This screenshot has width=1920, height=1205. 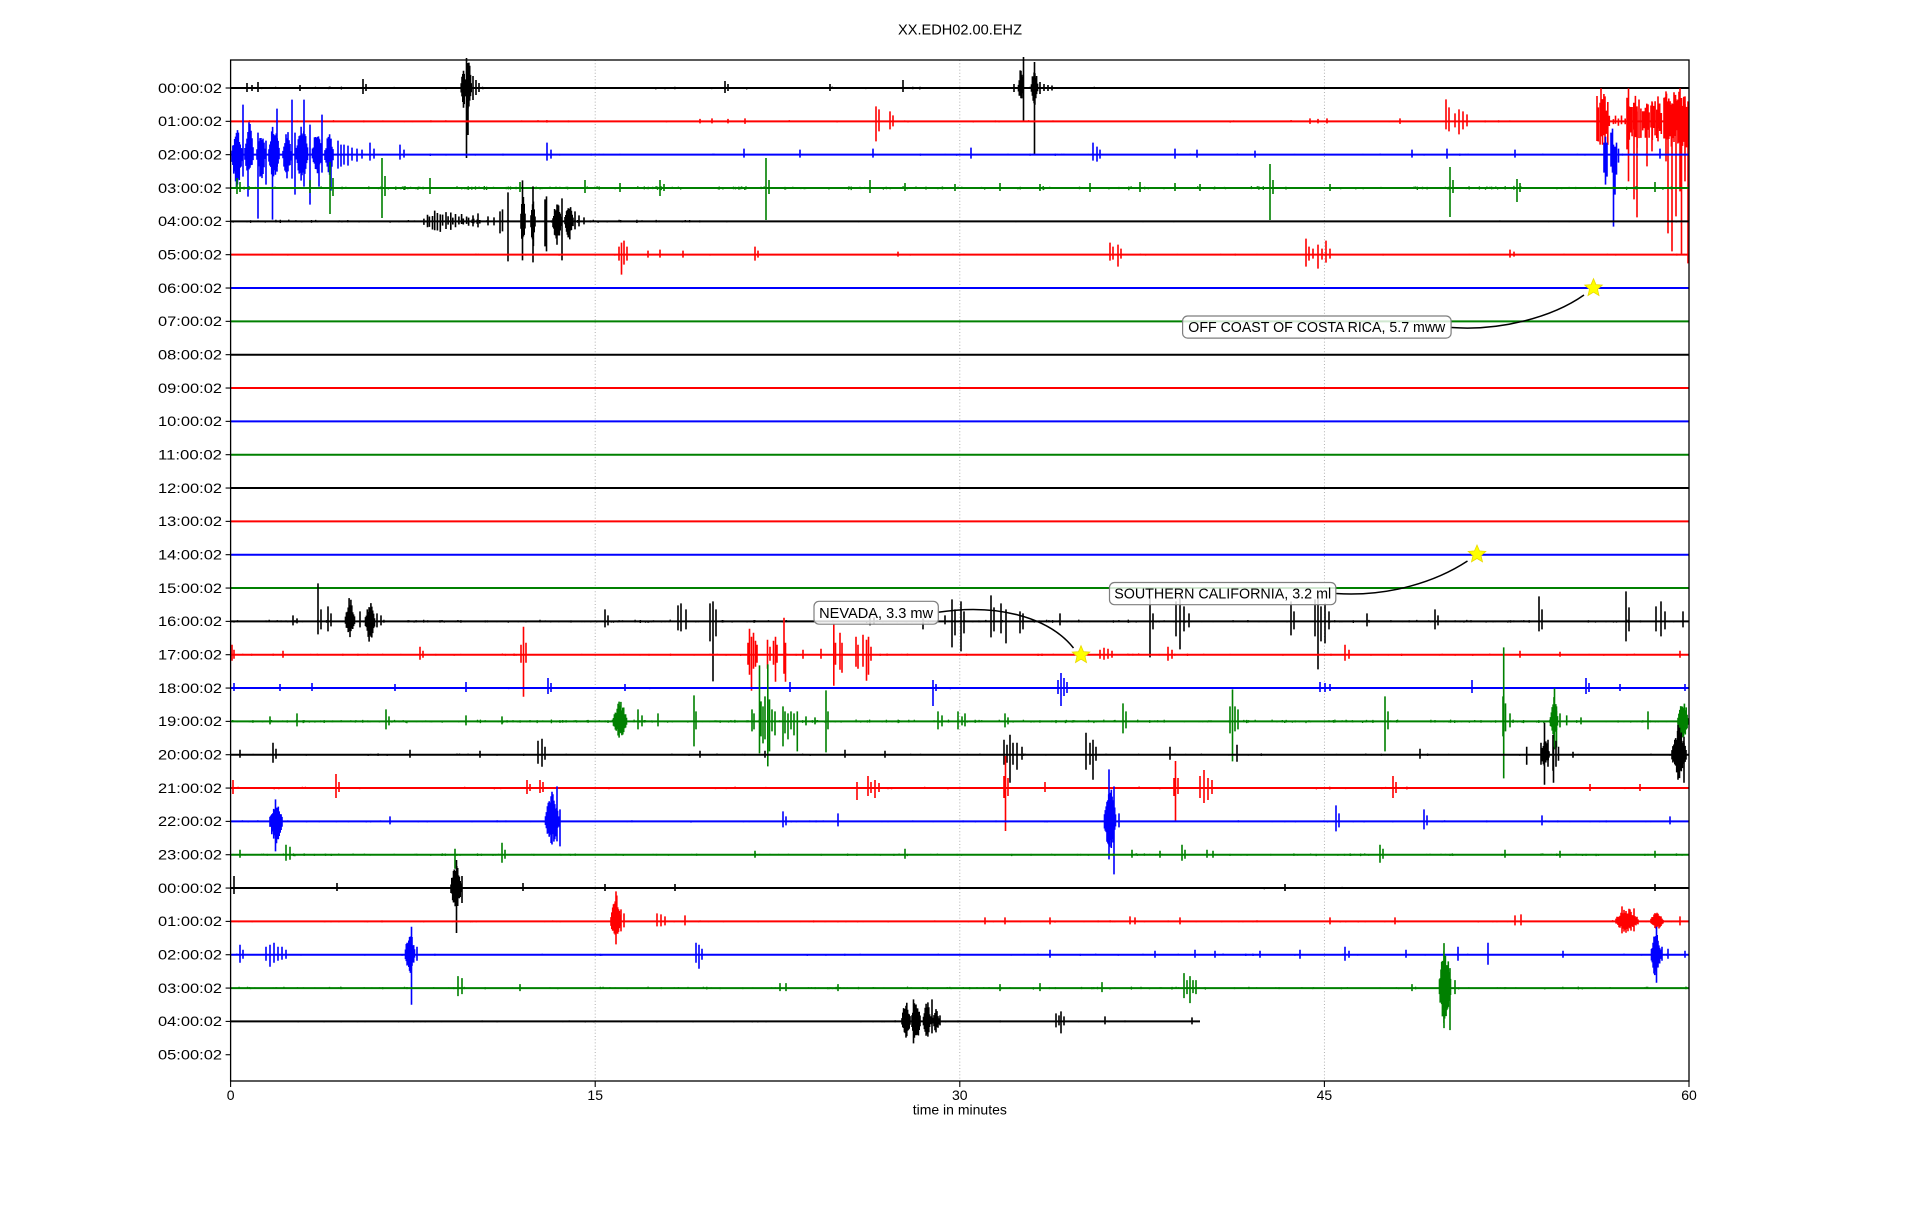 What do you see at coordinates (190, 855) in the screenshot?
I see `svg-text: 23:00:02` at bounding box center [190, 855].